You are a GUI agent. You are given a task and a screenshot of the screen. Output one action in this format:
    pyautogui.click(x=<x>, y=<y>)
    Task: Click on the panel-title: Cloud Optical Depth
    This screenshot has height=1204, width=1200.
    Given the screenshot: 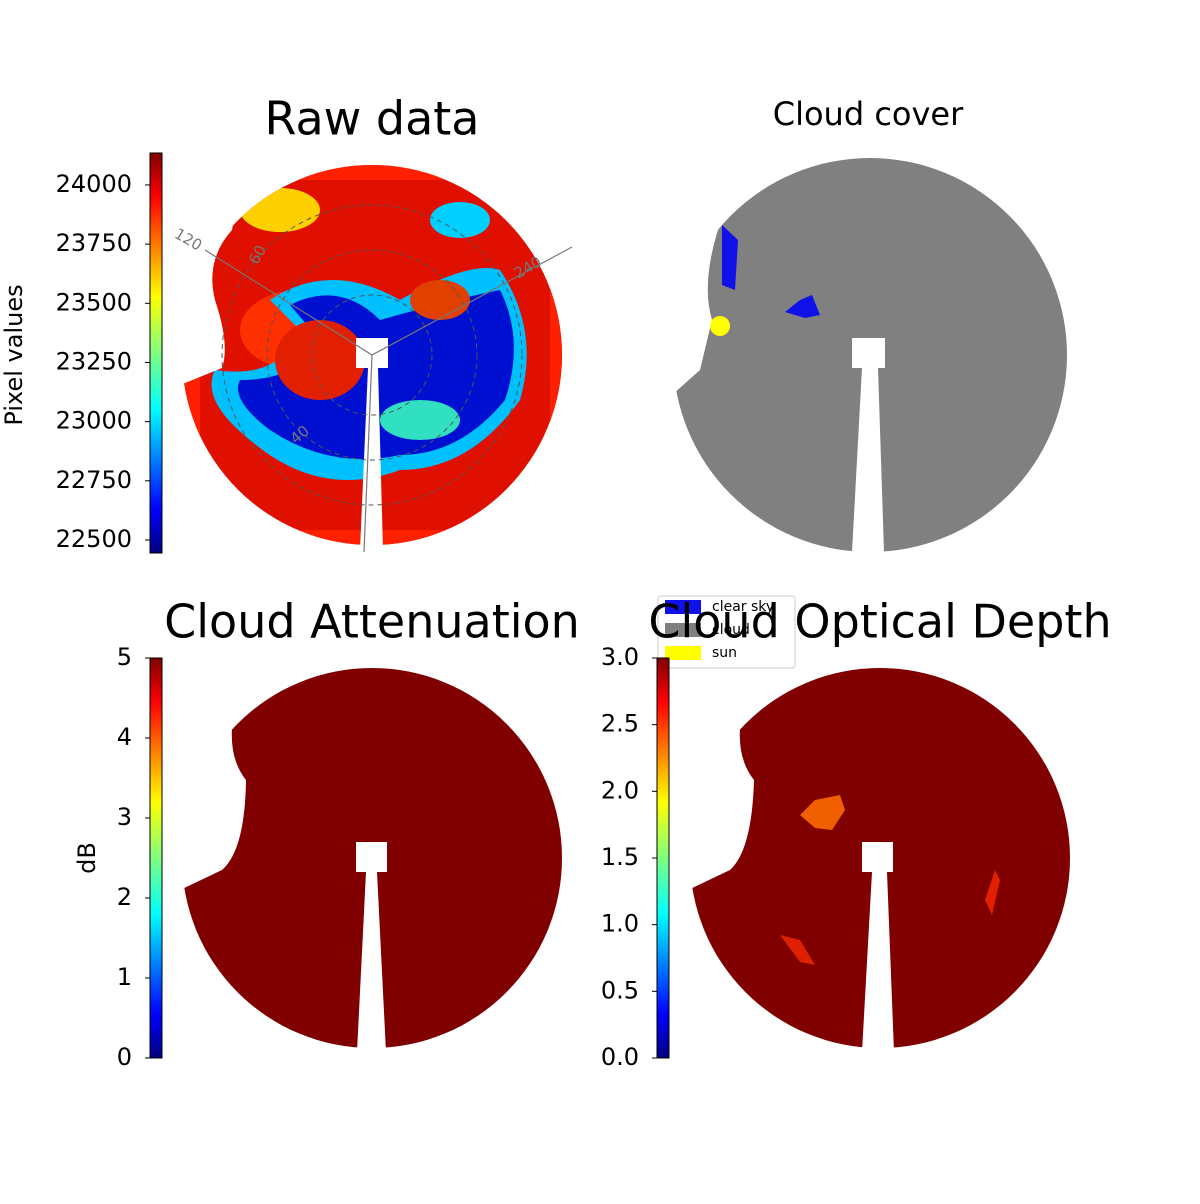 What is the action you would take?
    pyautogui.click(x=879, y=622)
    